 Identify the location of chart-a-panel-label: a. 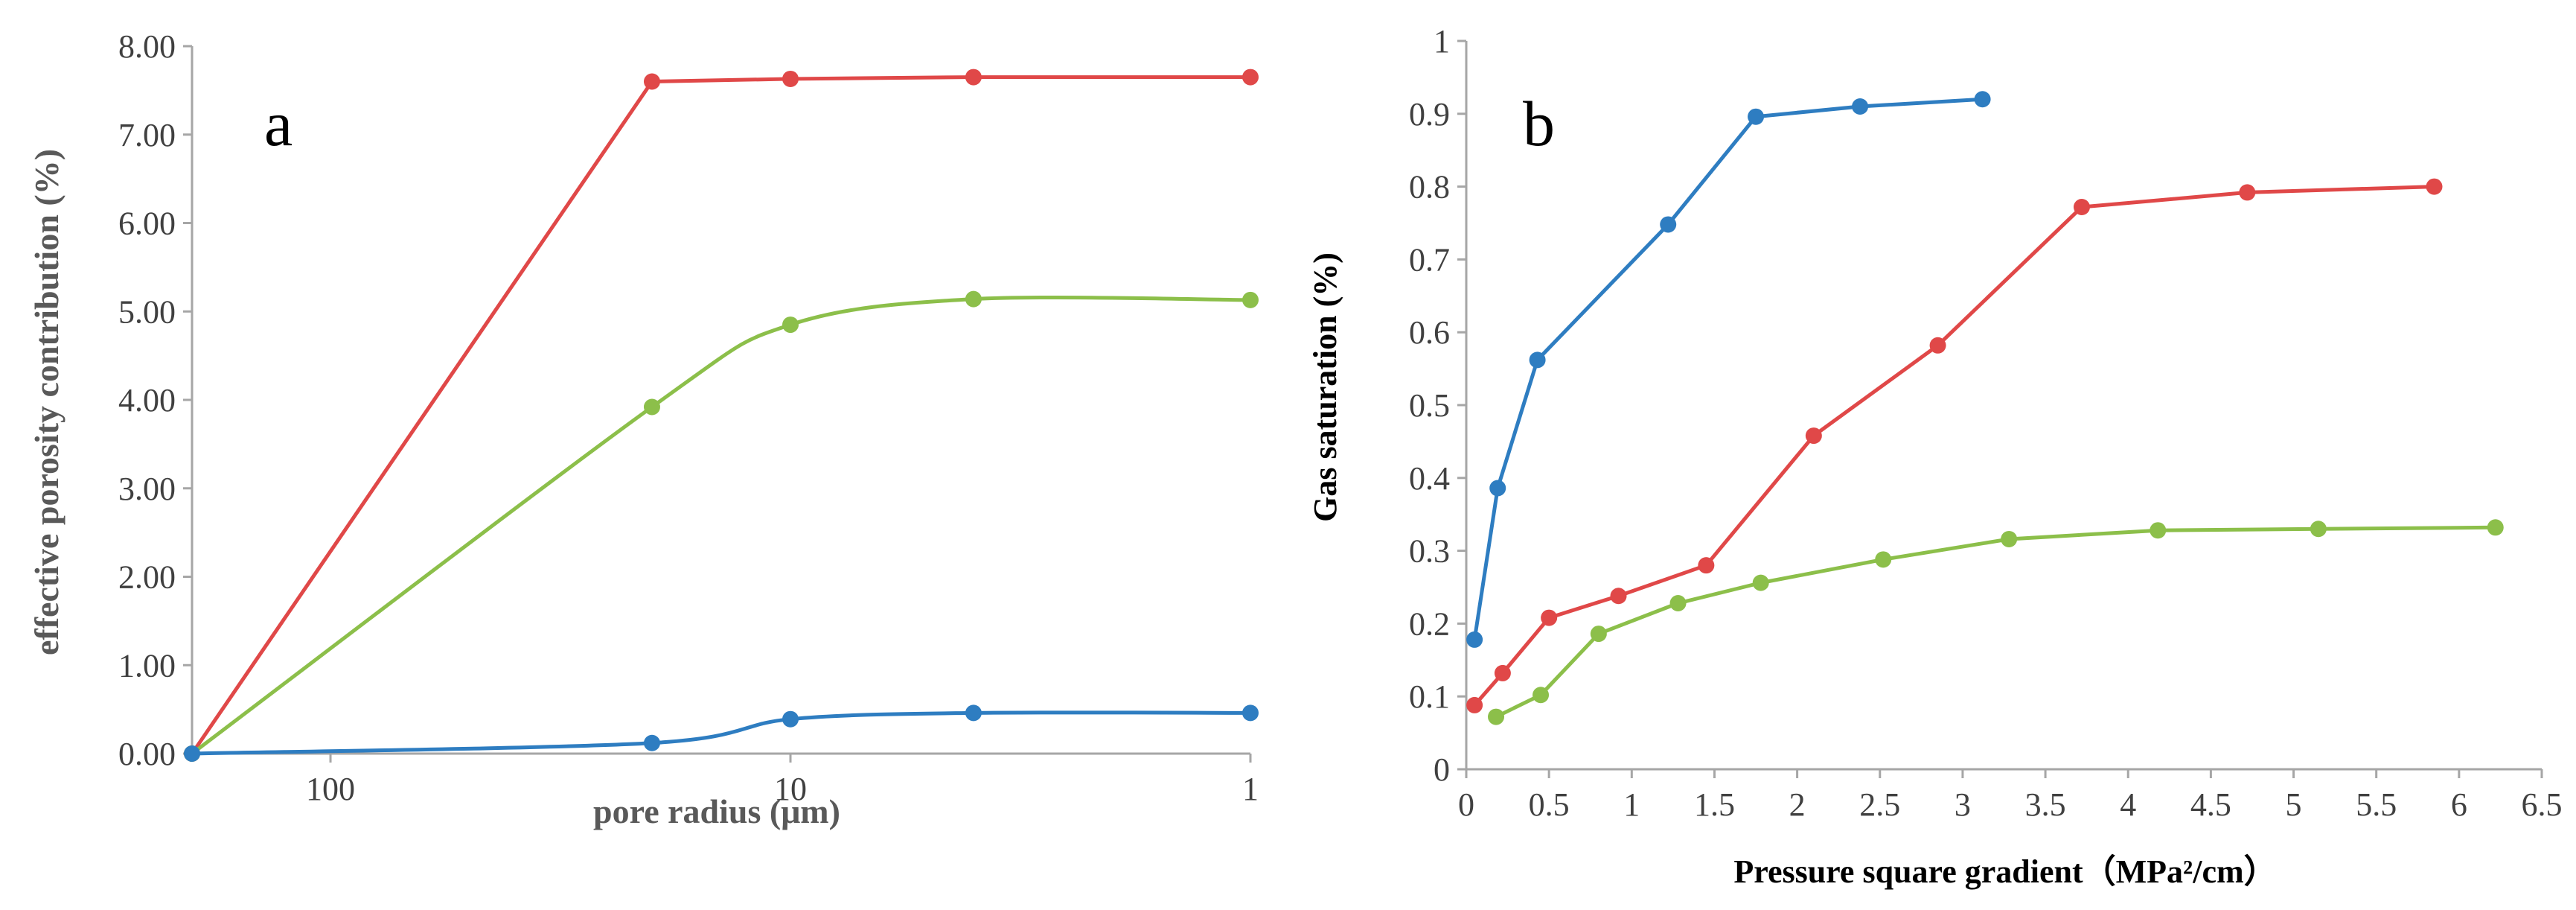
(278, 123).